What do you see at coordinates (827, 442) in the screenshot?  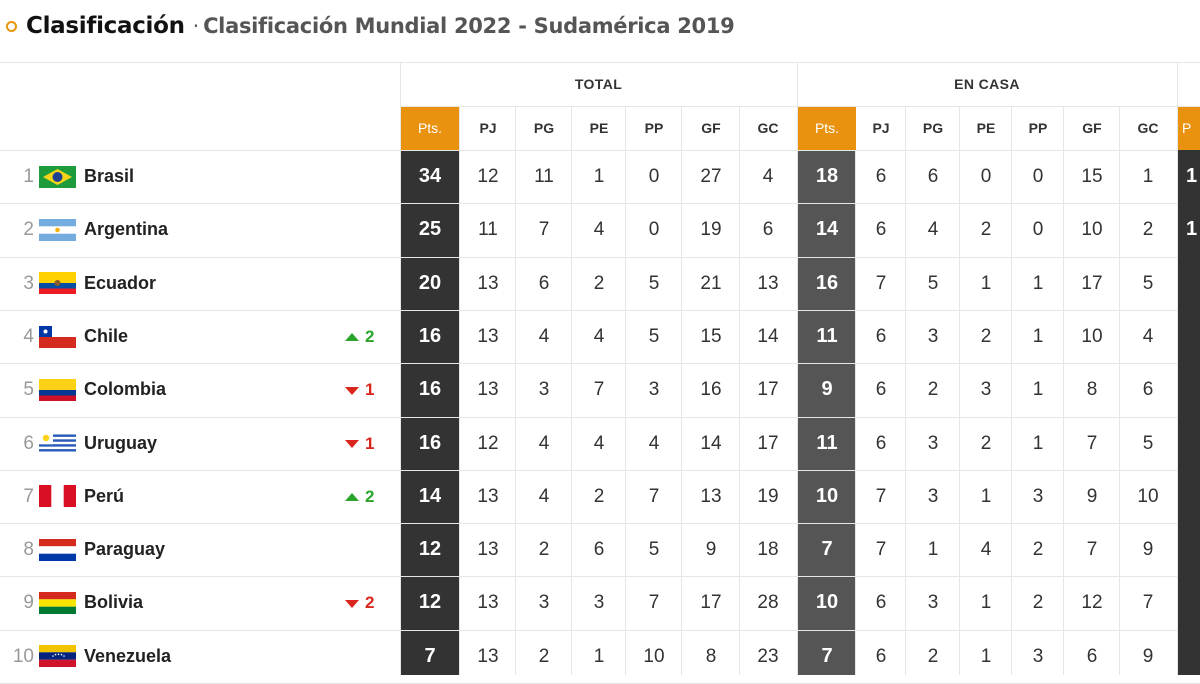 I see `home-pts-value: 11` at bounding box center [827, 442].